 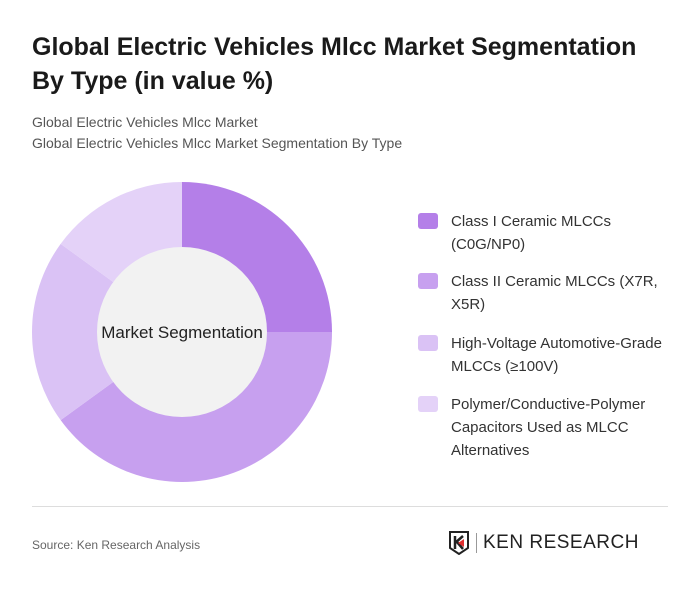 What do you see at coordinates (554, 293) in the screenshot?
I see `legend-label: Class II Ceramic MLCCs (X7R, X5R)` at bounding box center [554, 293].